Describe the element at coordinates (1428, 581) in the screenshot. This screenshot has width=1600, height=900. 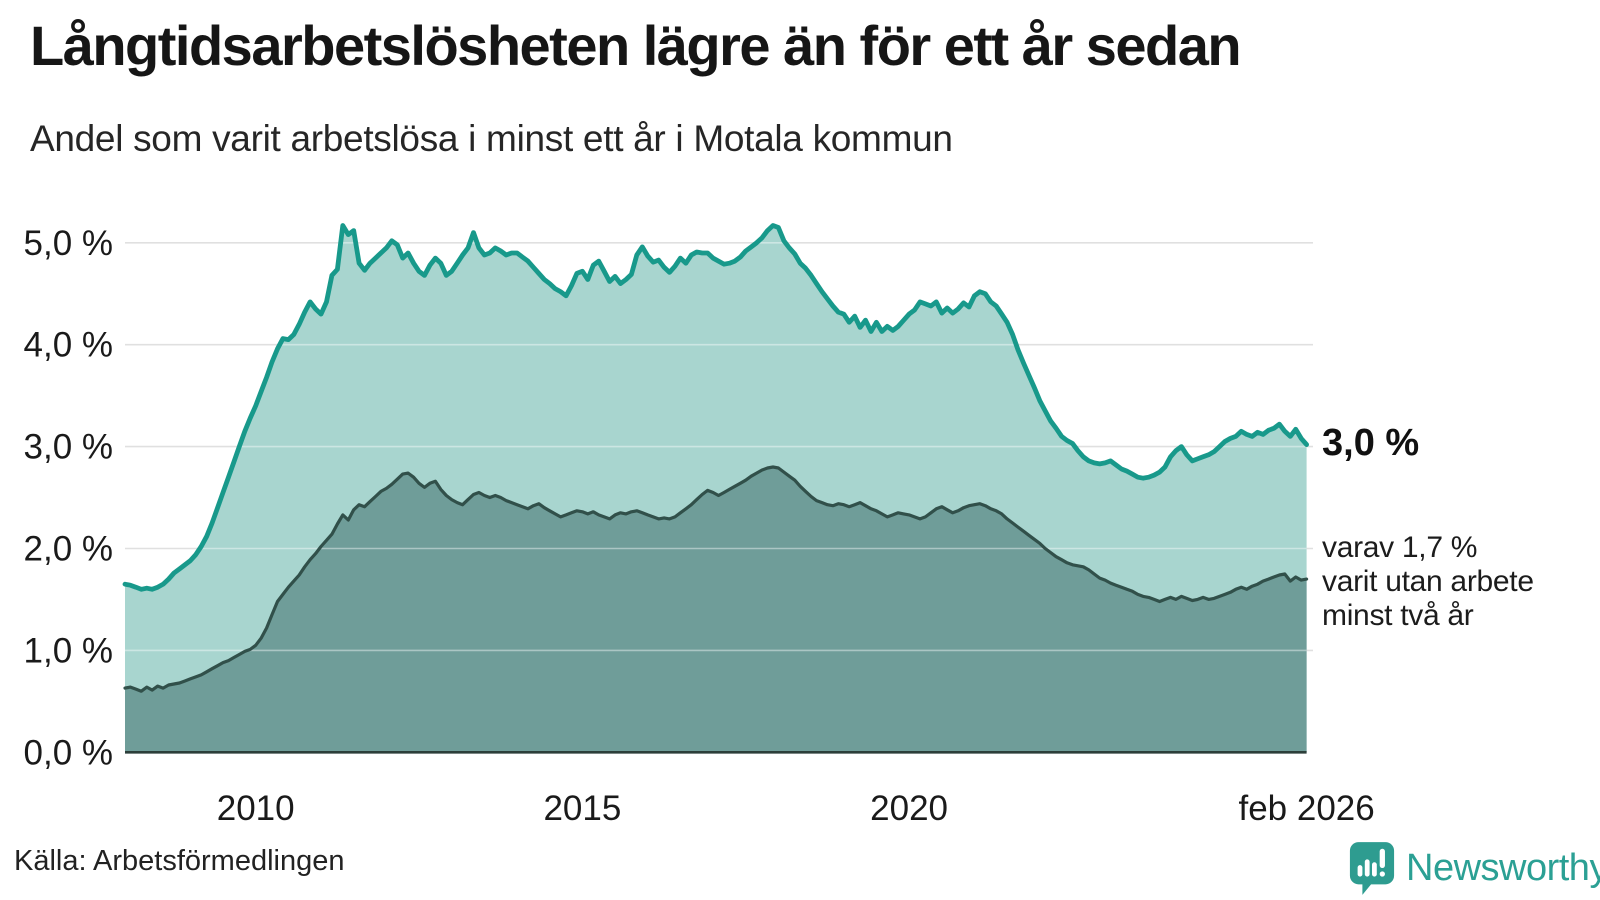
I see `two-year-annotation-line2: varit utan arbete` at that location.